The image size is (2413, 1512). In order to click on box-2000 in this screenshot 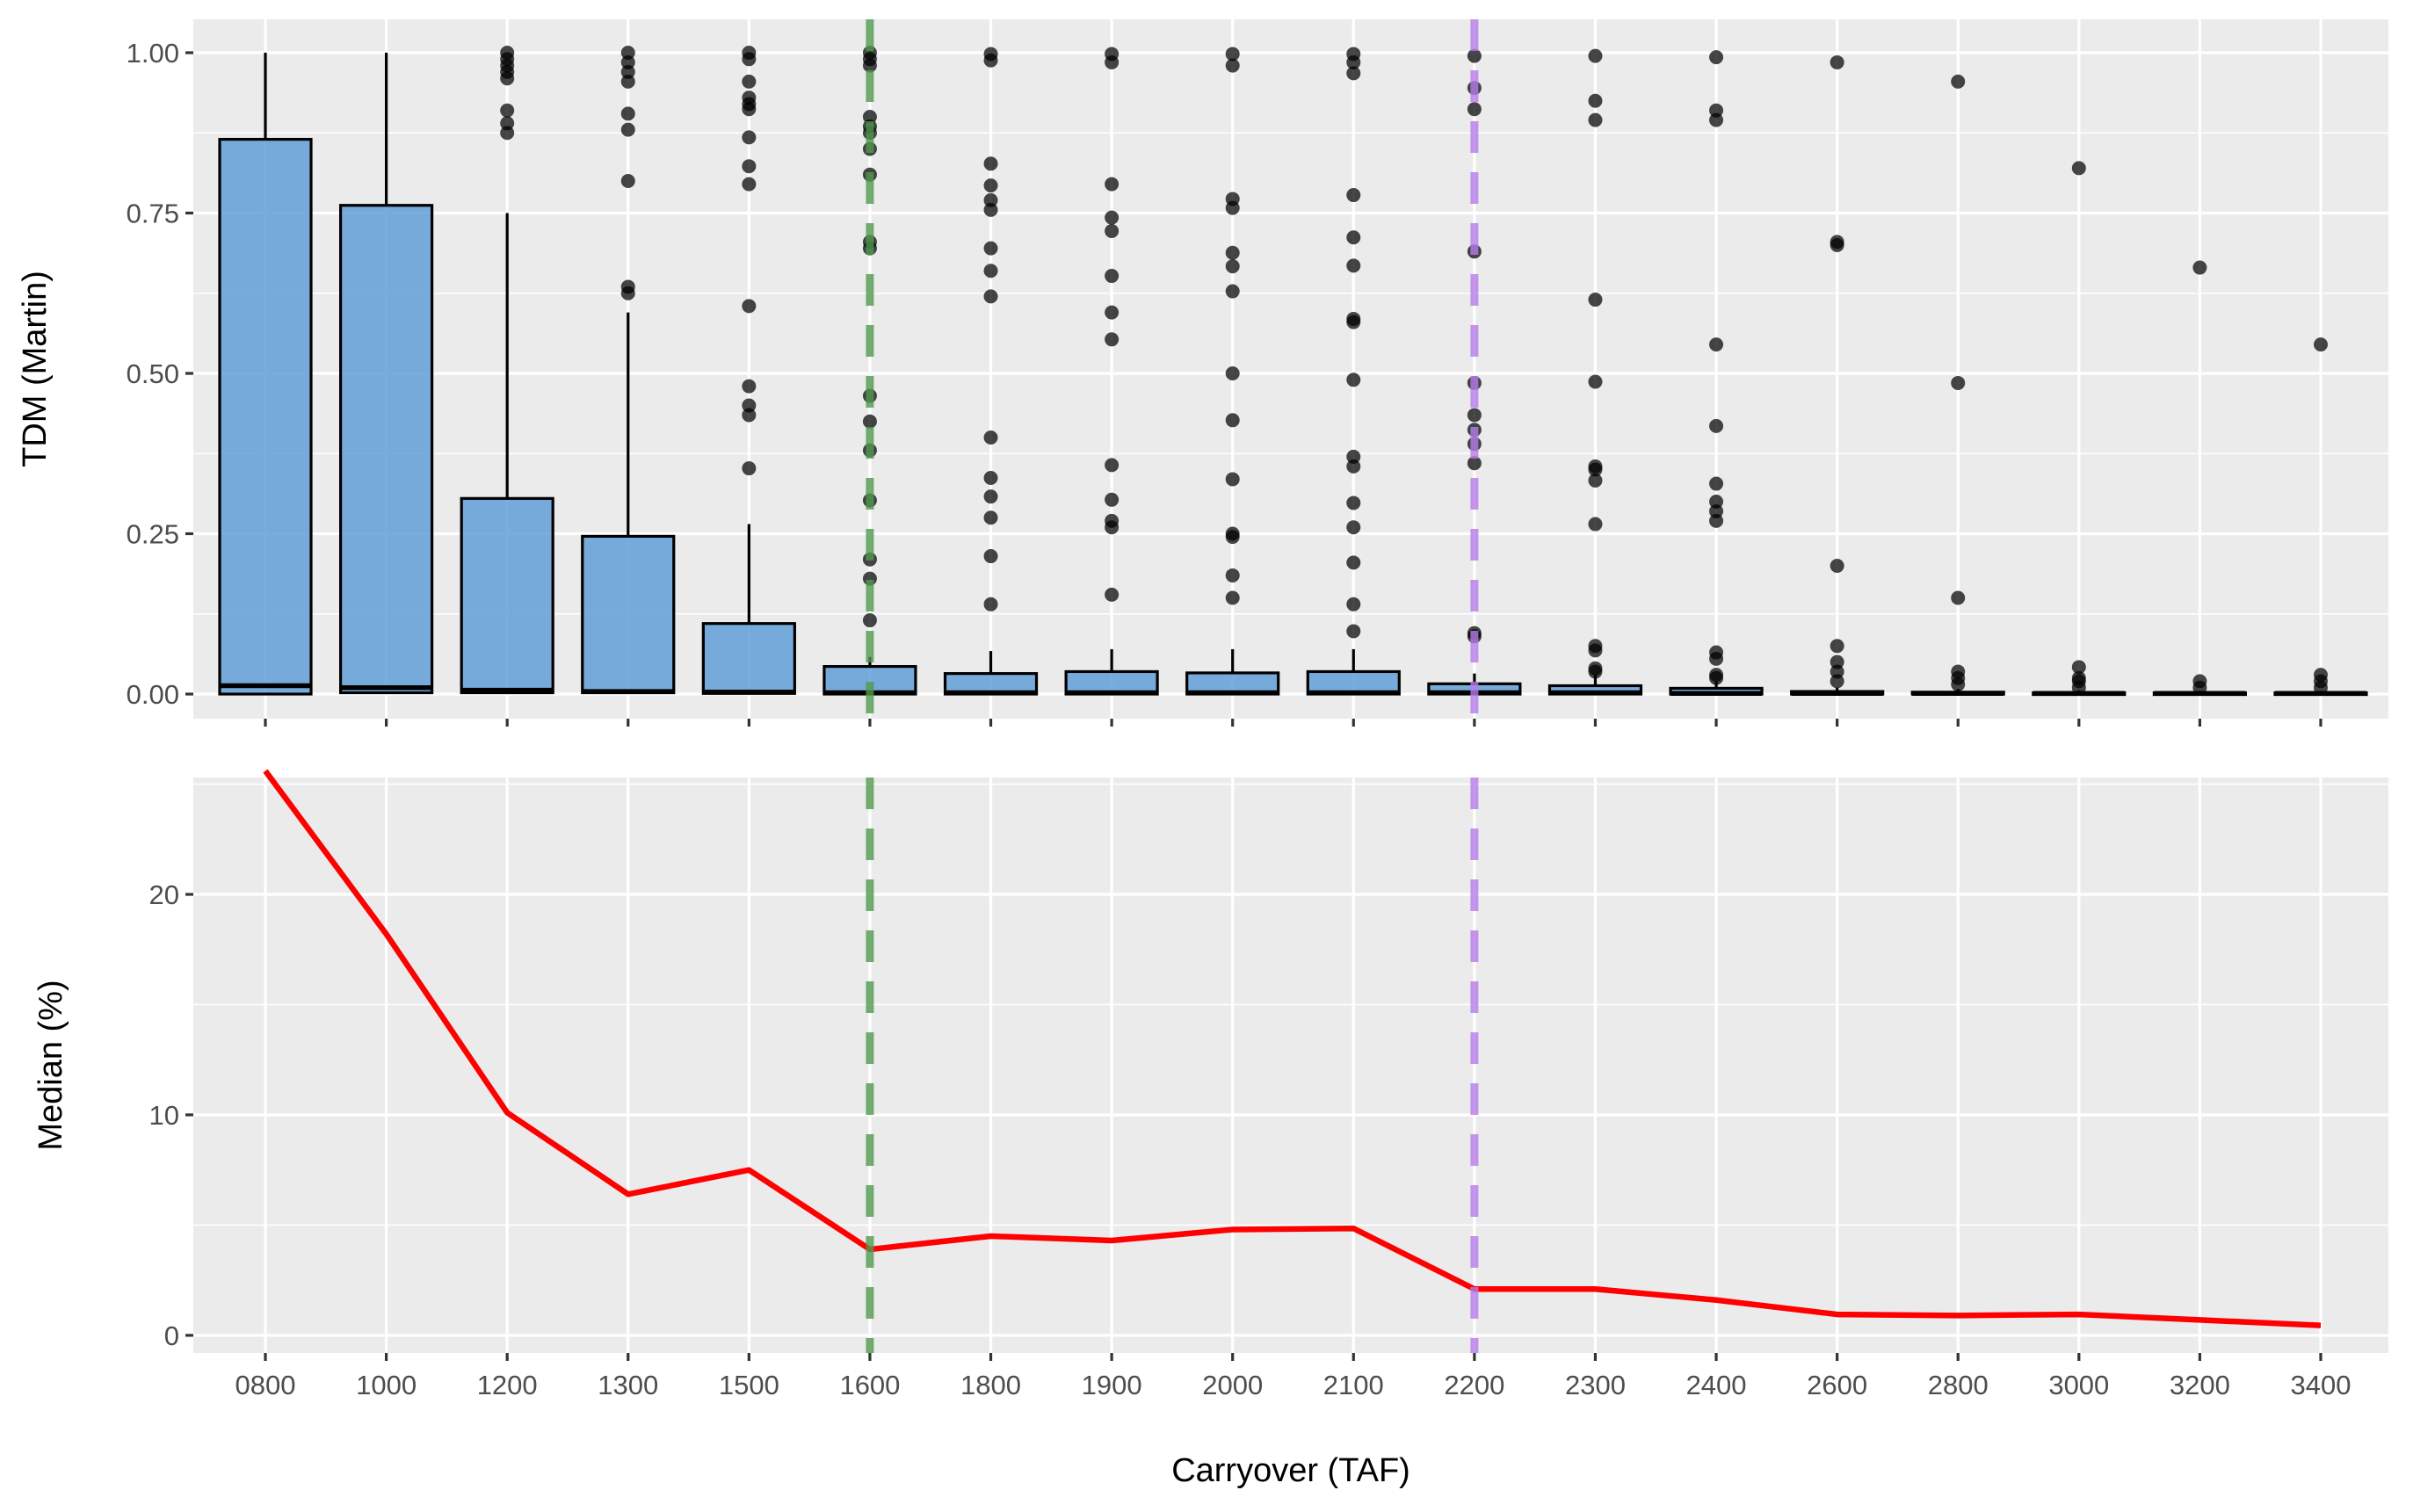, I will do `click(1232, 371)`.